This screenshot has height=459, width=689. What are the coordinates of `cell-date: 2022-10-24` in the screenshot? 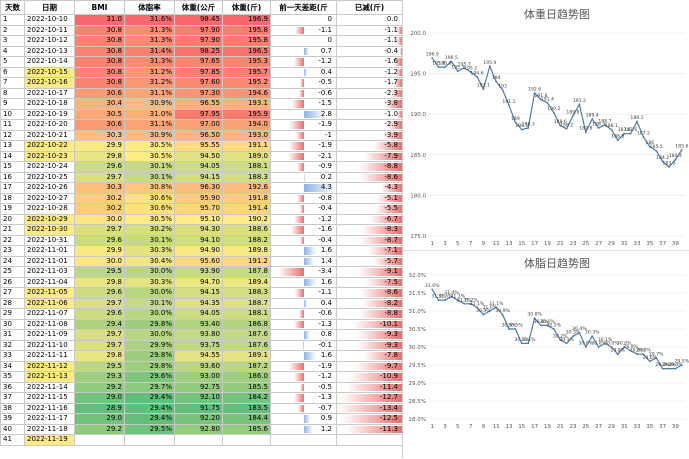 It's located at (49, 167).